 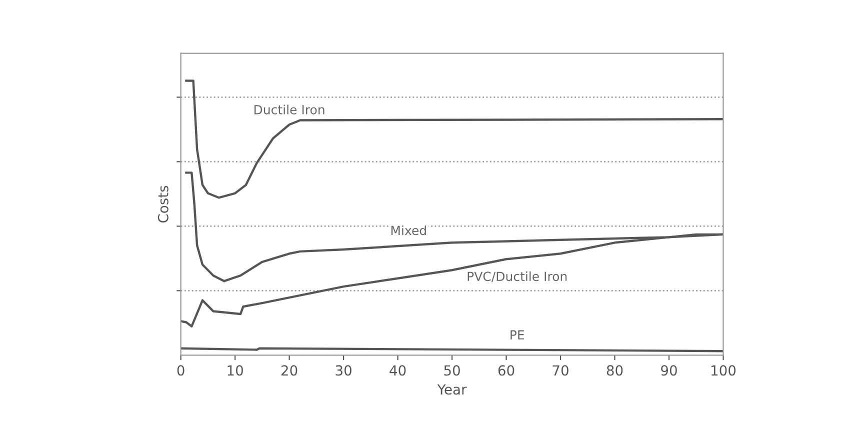 I want to click on series-label: Mixed, so click(x=408, y=230).